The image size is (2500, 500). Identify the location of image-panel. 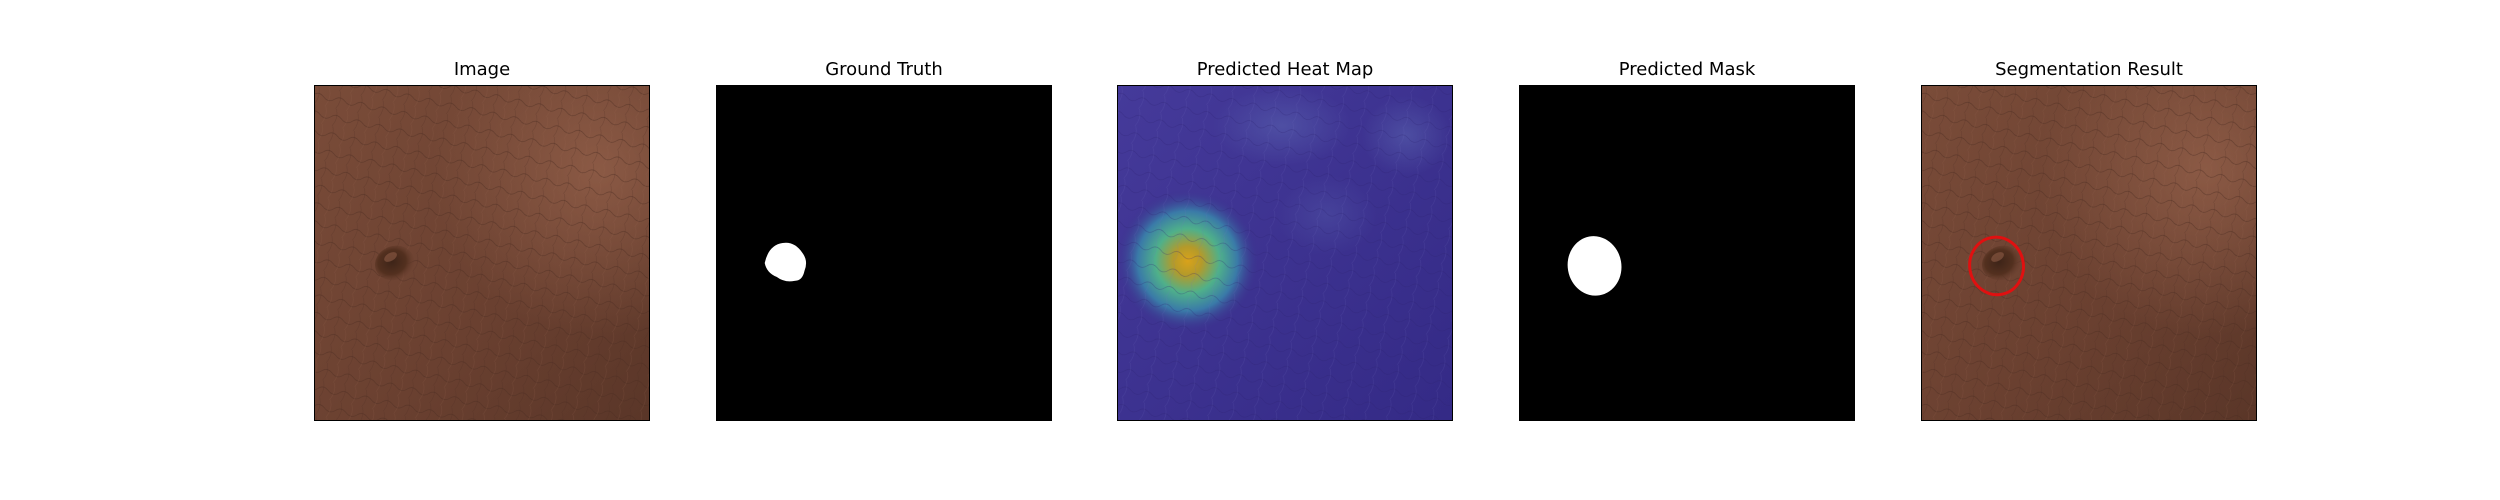
(482, 253).